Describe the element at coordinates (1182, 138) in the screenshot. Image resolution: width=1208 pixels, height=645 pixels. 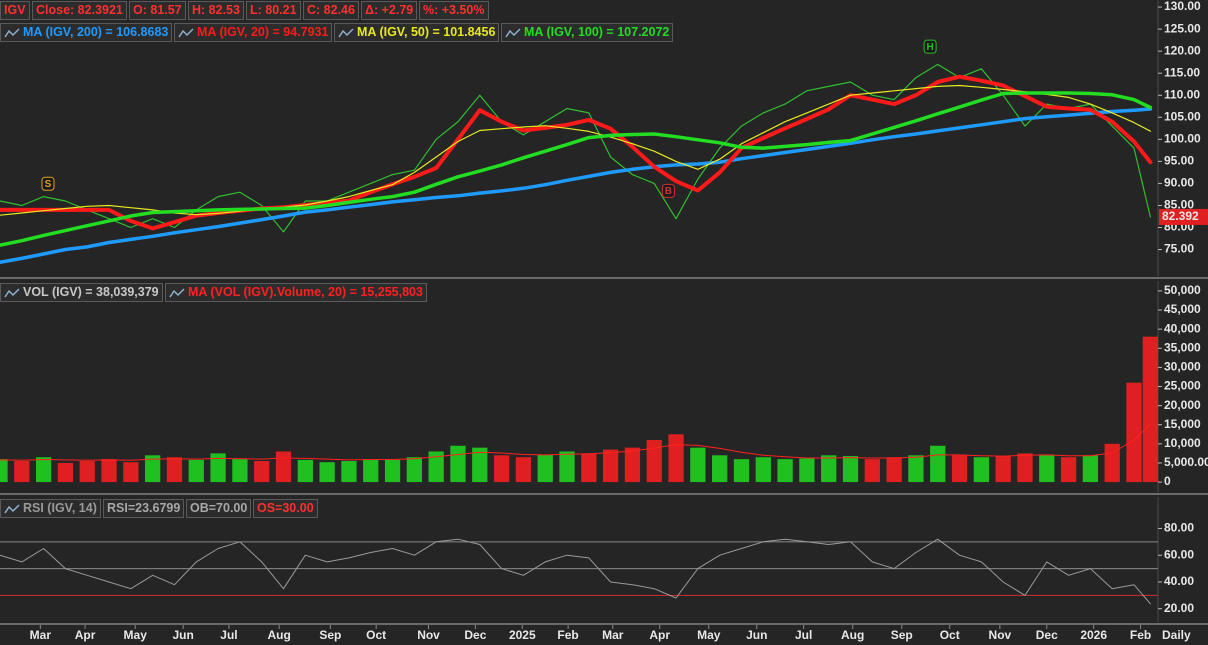
I see `y-tick-label: 100.00` at that location.